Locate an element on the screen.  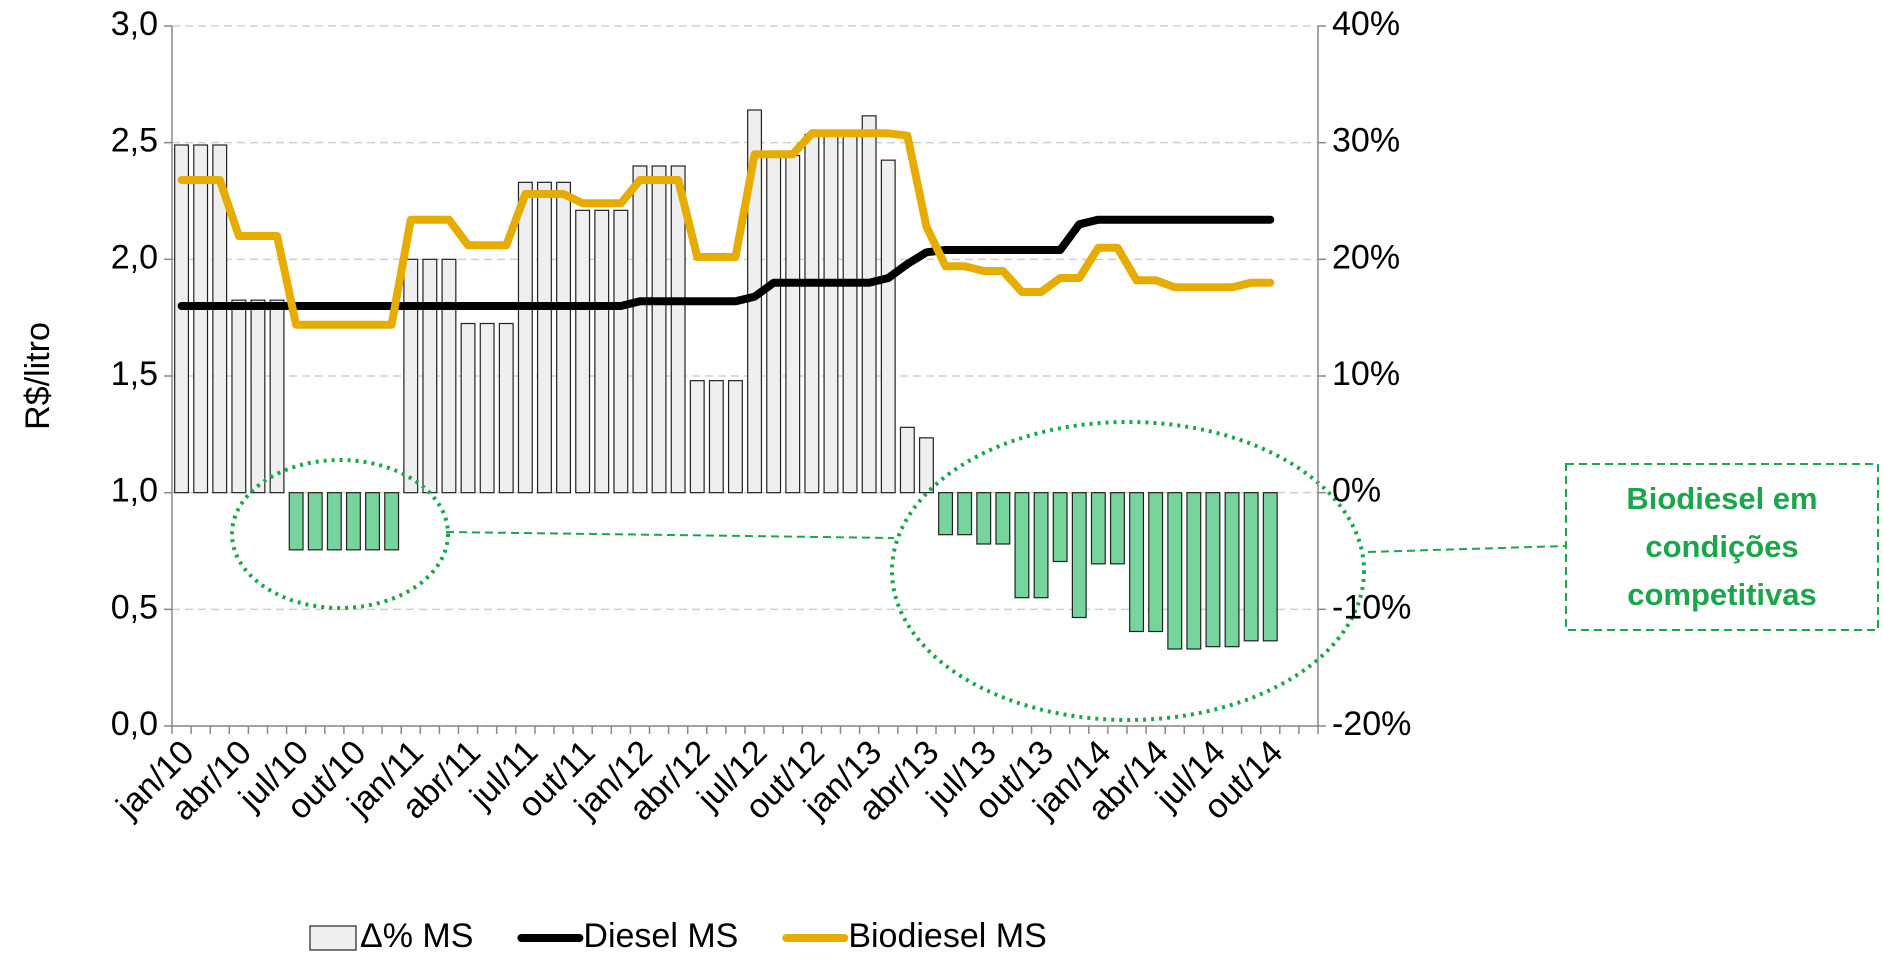
note-box is located at coordinates (1722, 547).